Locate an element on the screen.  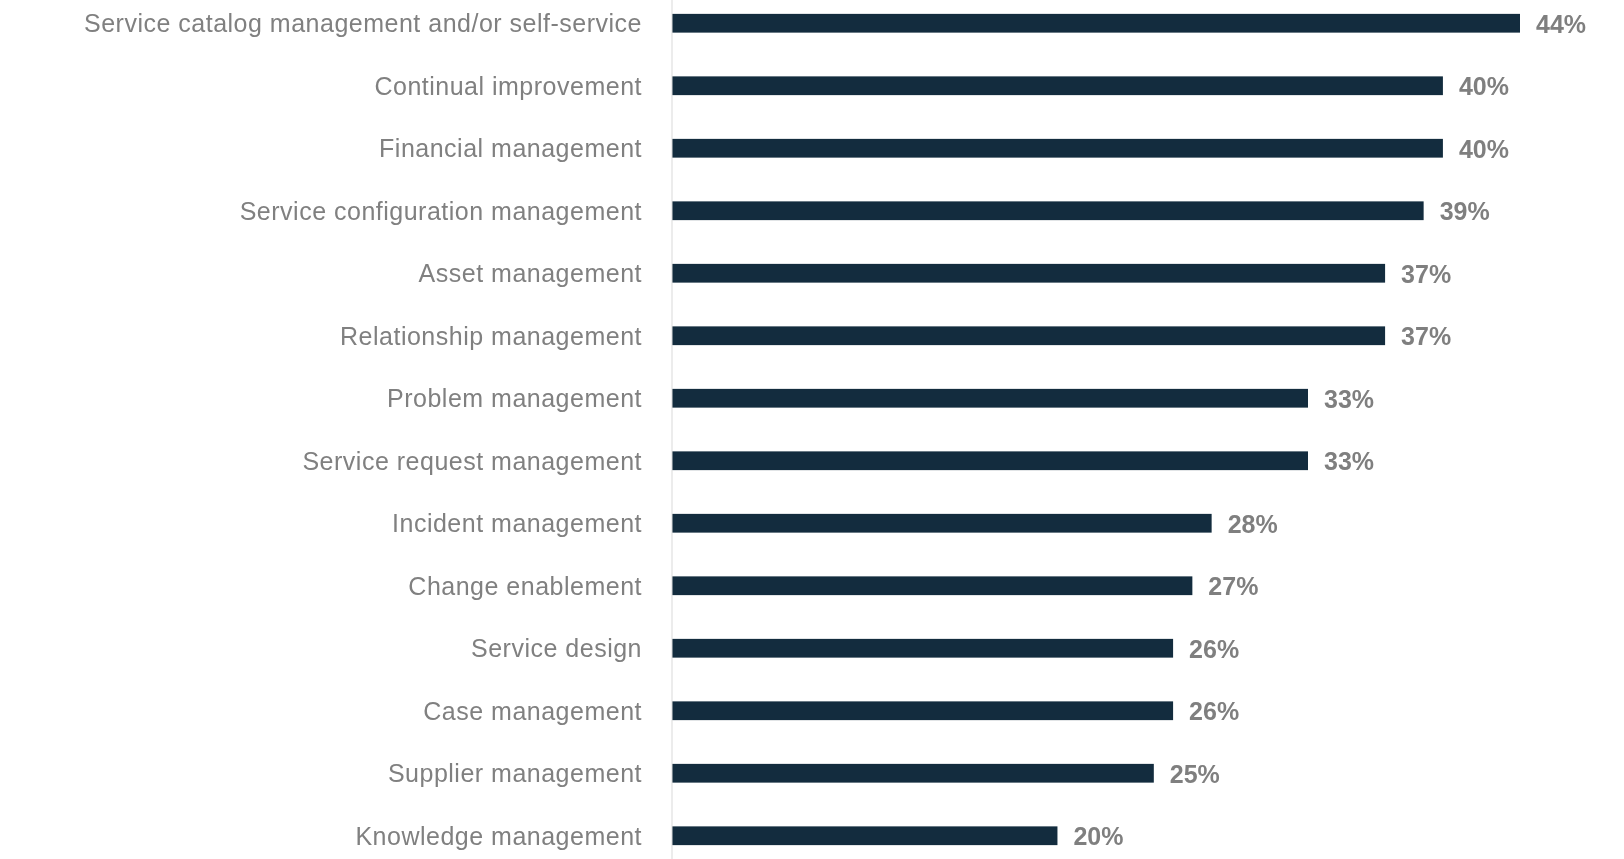
y-tick-label: Financial management is located at coordinates (510, 148).